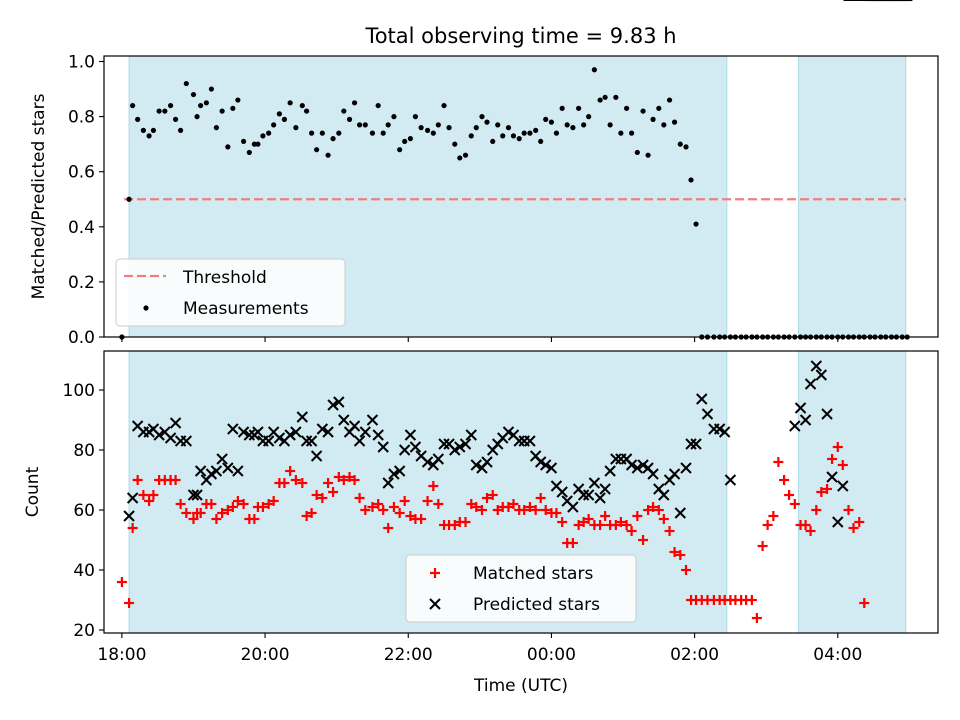 The height and width of the screenshot is (720, 960). What do you see at coordinates (84, 571) in the screenshot?
I see `y-tick-label: 40` at bounding box center [84, 571].